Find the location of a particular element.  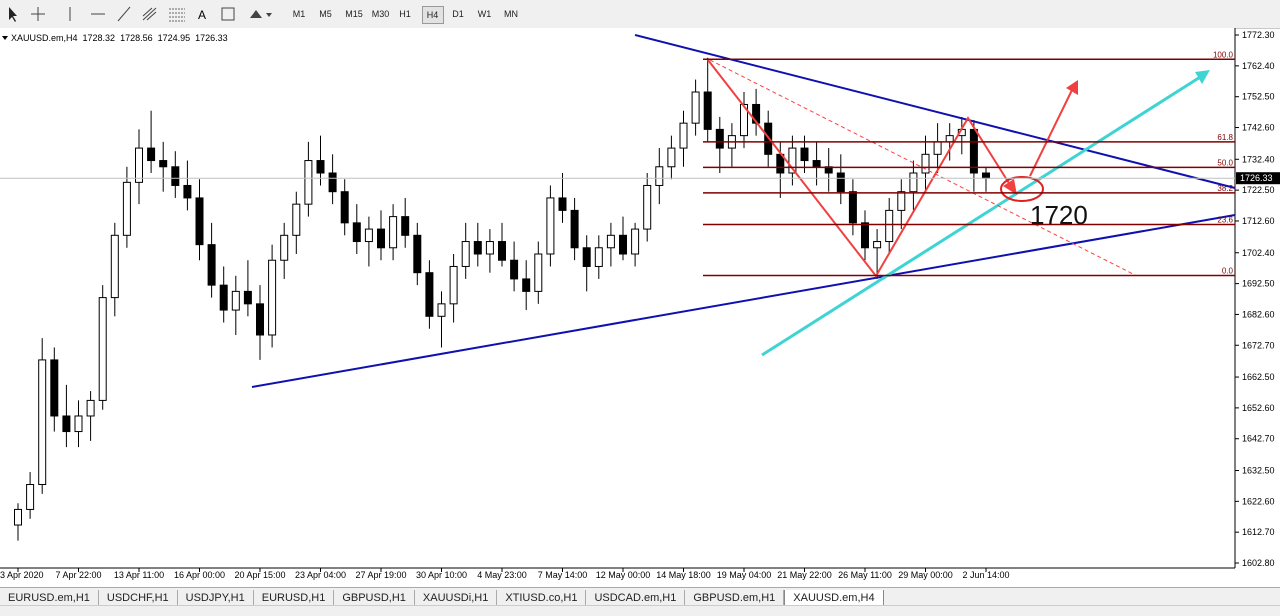

x-tick-label: 2 Jun 14:00 is located at coordinates (985, 575).